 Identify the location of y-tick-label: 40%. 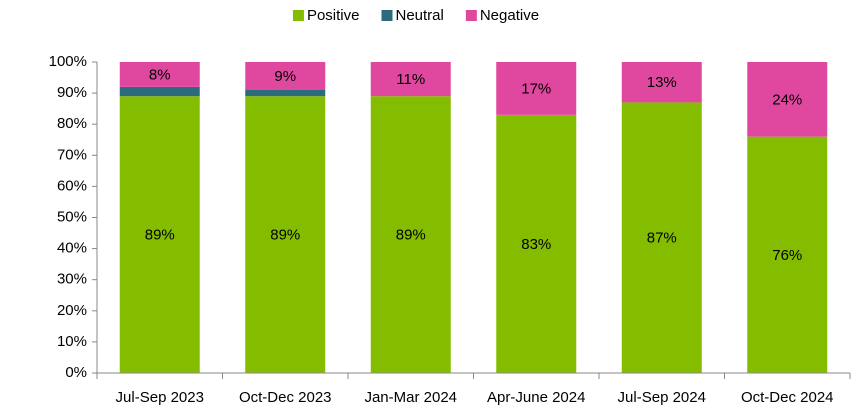
(72, 248).